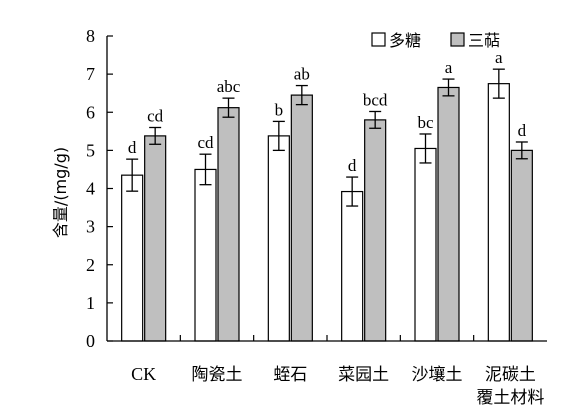 This screenshot has height=413, width=569. What do you see at coordinates (90, 303) in the screenshot?
I see `y-tick-label: 1` at bounding box center [90, 303].